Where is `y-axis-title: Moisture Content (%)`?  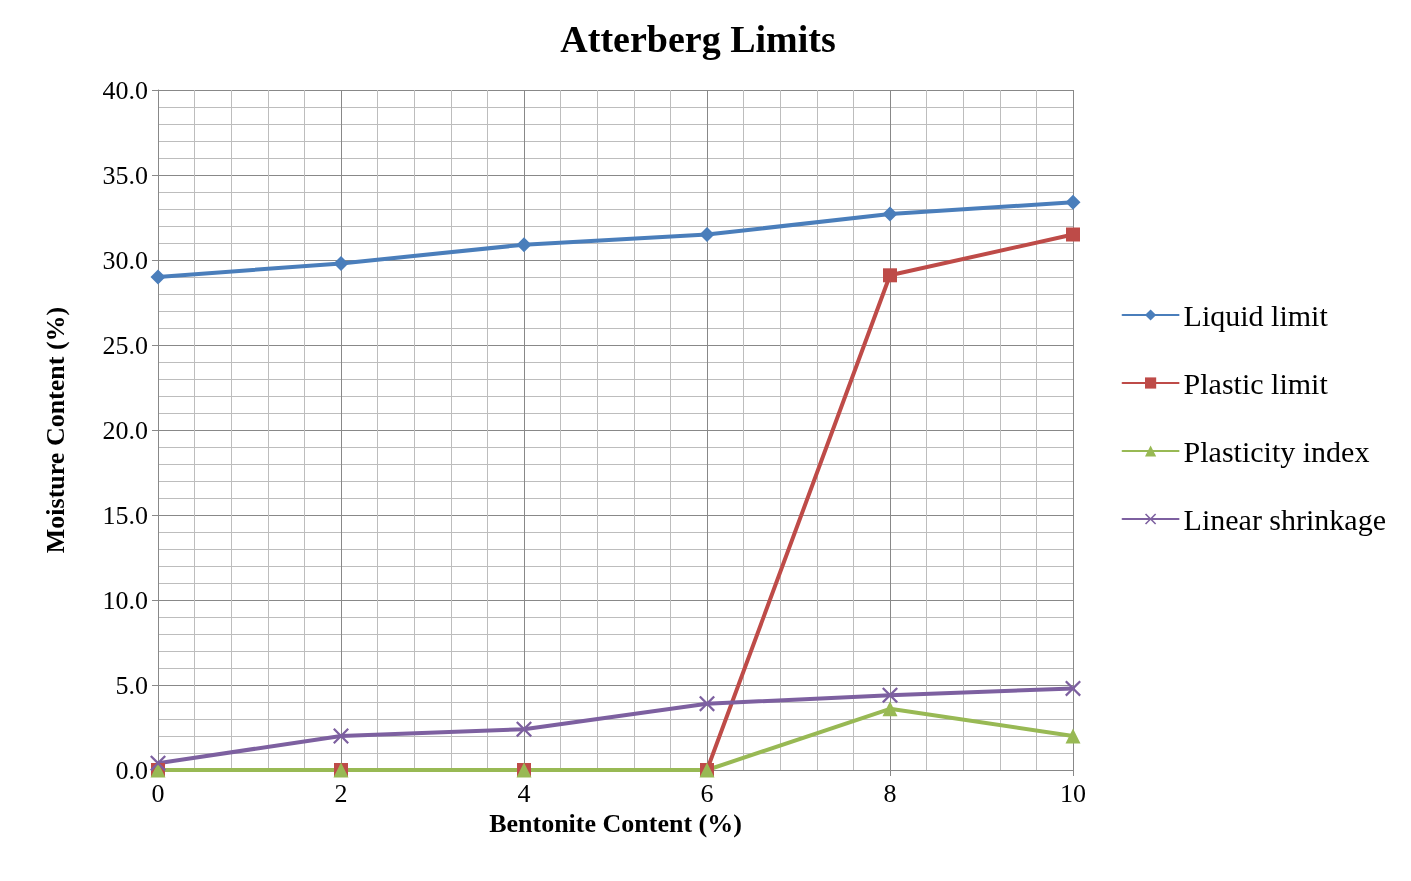 y-axis-title: Moisture Content (%) is located at coordinates (55, 430).